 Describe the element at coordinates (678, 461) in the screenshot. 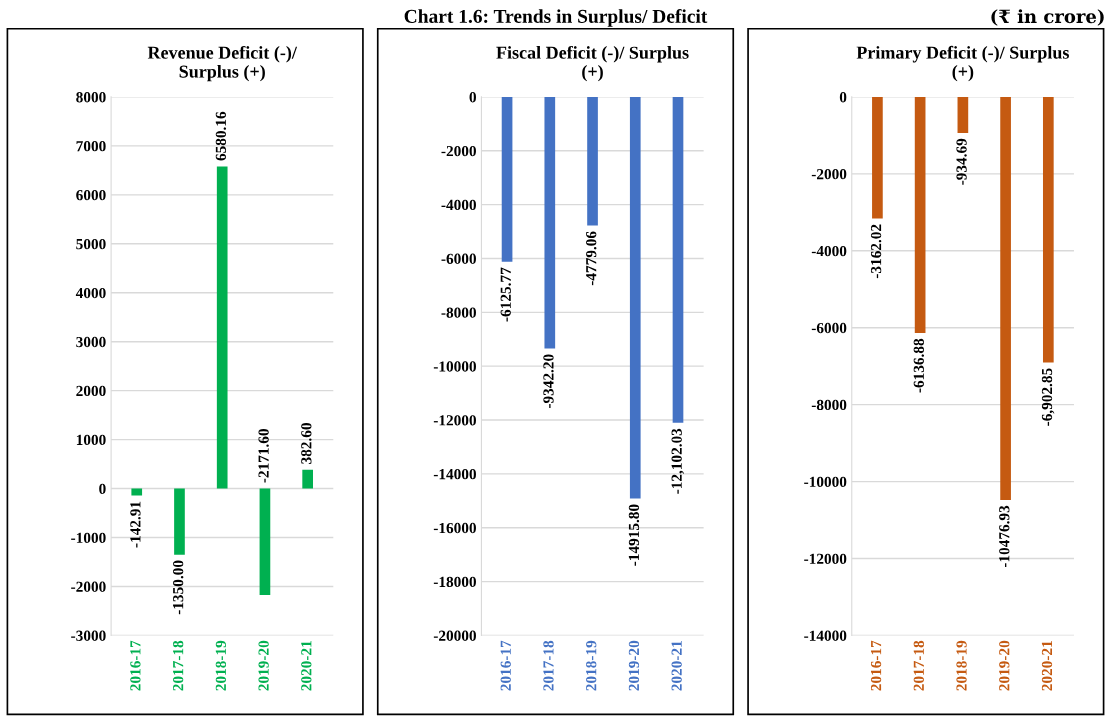

I see `text: -12,102.03` at that location.